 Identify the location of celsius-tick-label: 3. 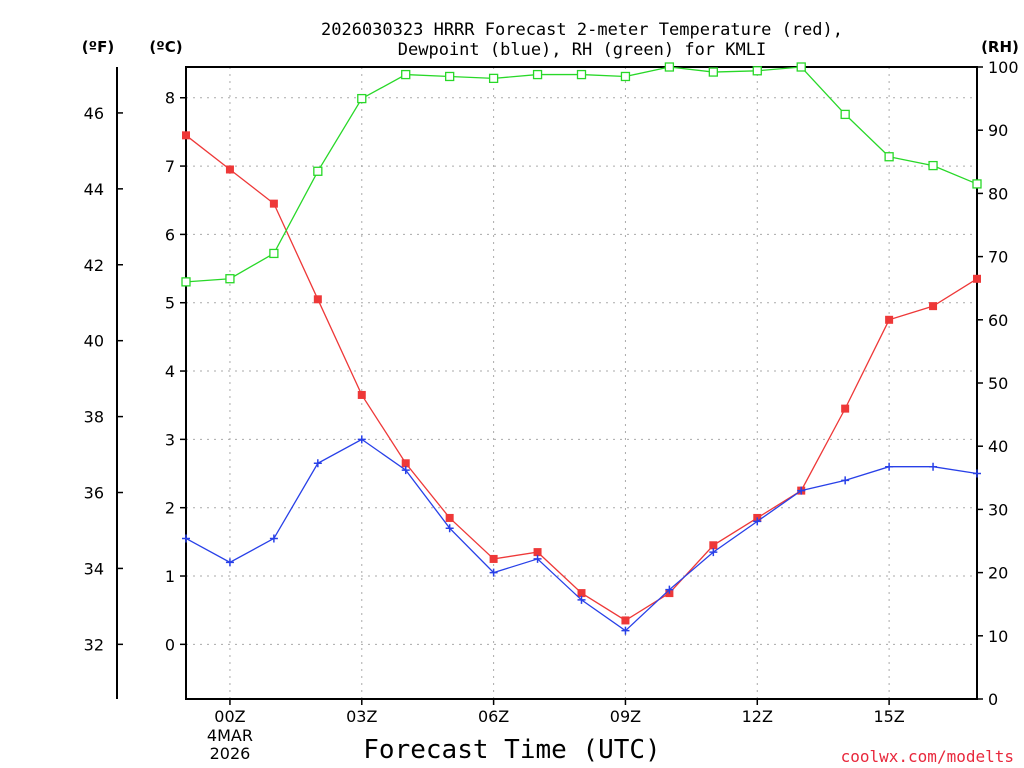
(170, 439).